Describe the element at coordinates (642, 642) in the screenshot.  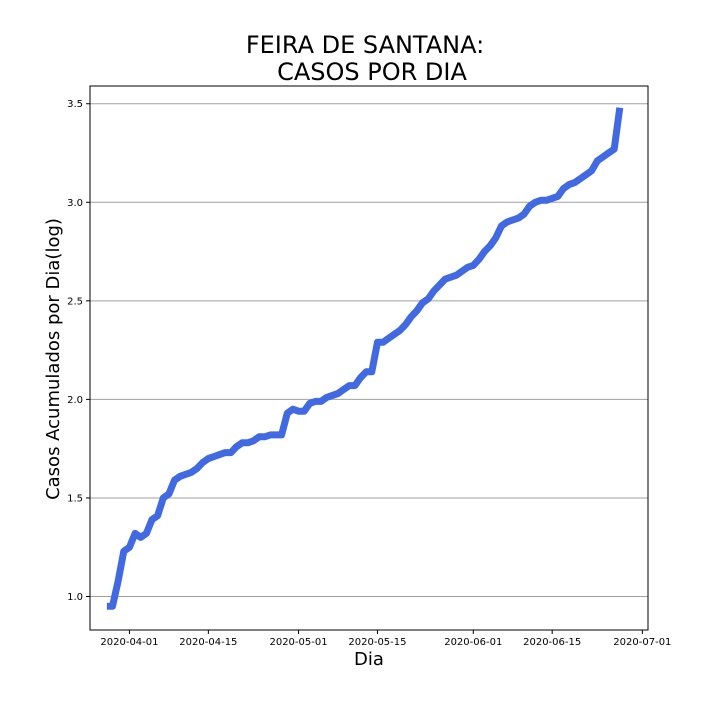
I see `x-tick-label: 2020-07-01` at that location.